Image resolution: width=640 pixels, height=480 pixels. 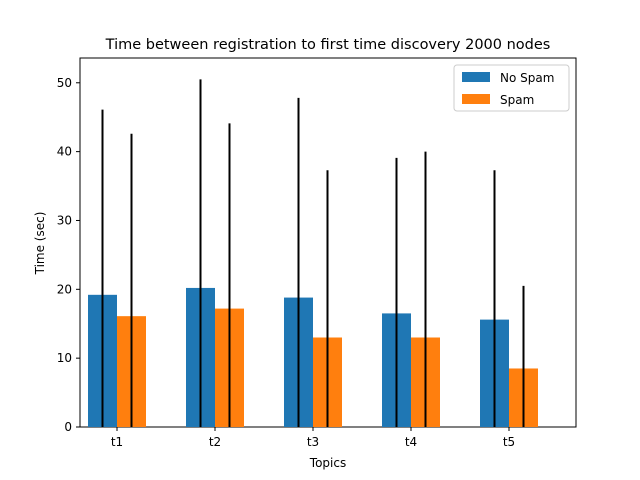 What do you see at coordinates (64, 152) in the screenshot?
I see `y-tick-label-40: 40` at bounding box center [64, 152].